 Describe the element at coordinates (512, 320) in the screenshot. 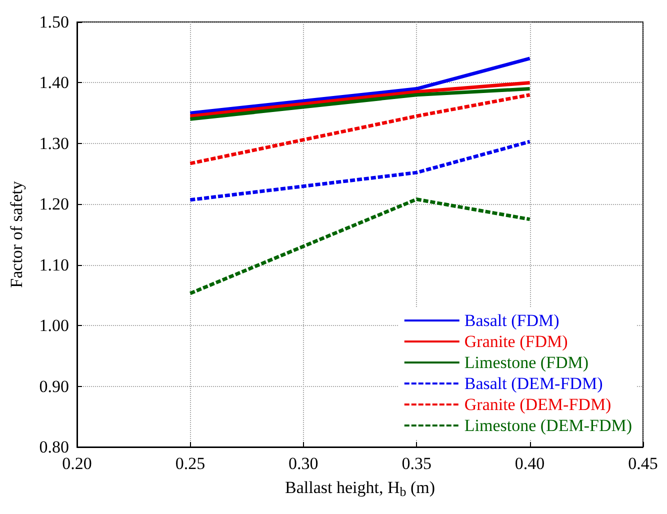

I see `legend-label: Basalt (FDM)` at that location.